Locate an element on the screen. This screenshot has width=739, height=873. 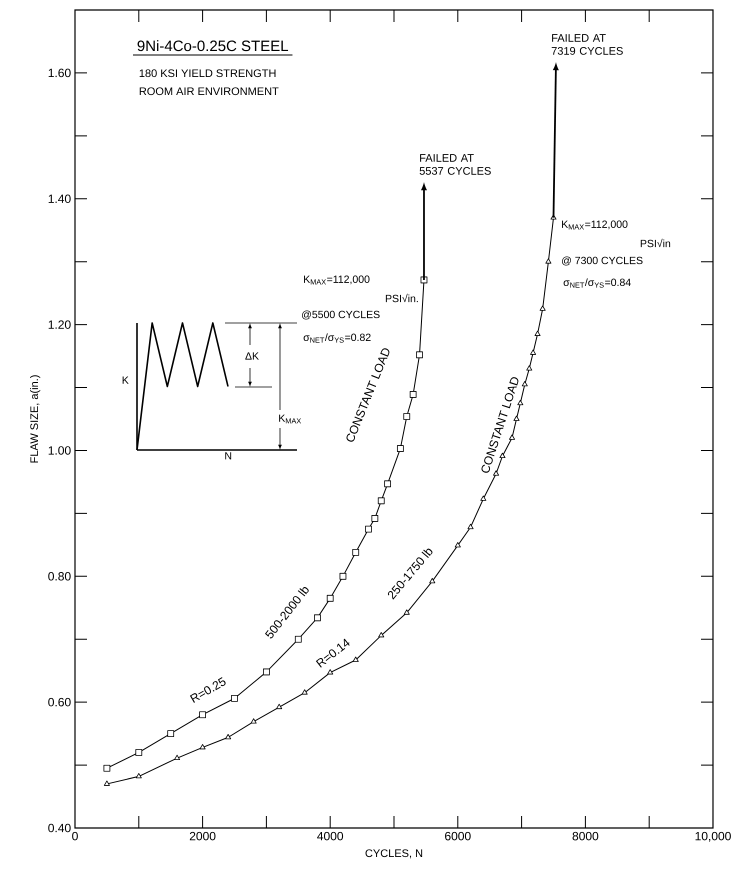
x-axis-title: N is located at coordinates (228, 456).